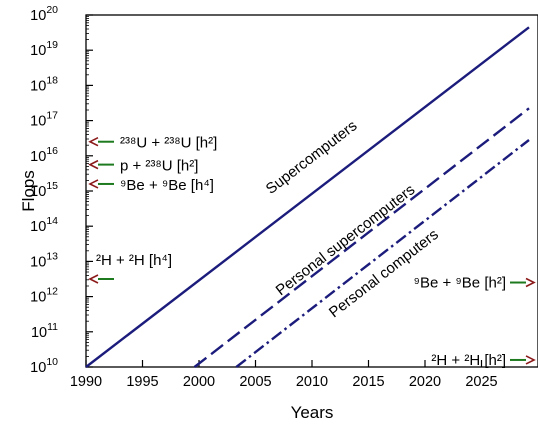  I want to click on x-tick-label-2: 2000, so click(199, 382).